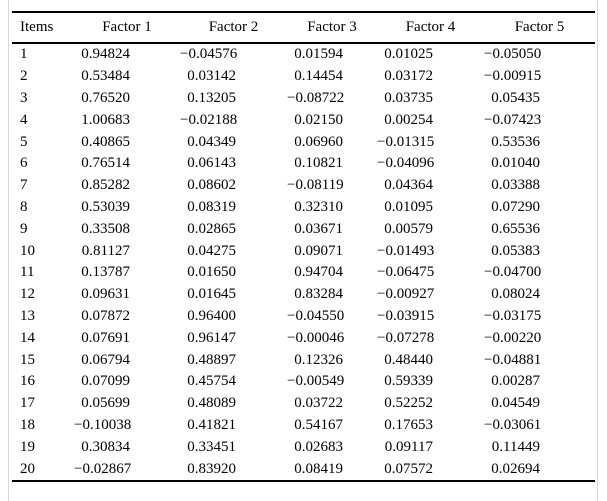  What do you see at coordinates (27, 359) in the screenshot?
I see `item-number-cell: 15` at bounding box center [27, 359].